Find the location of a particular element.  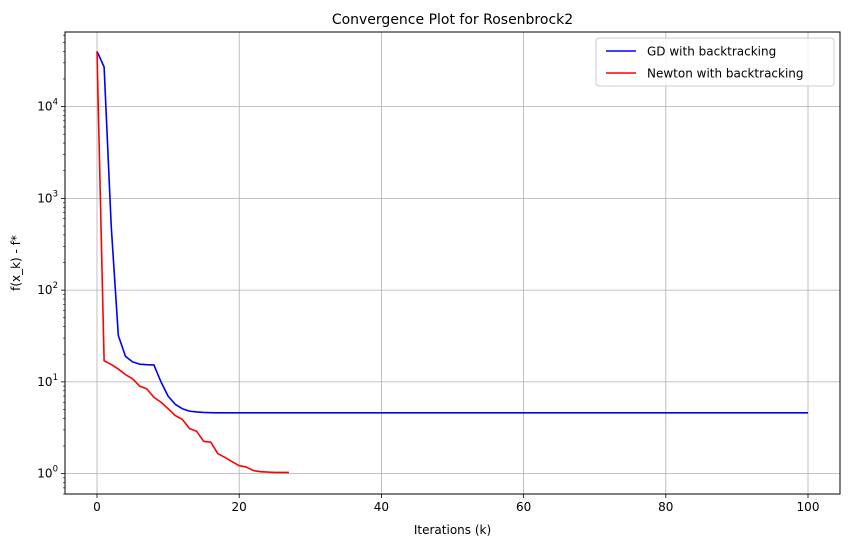

y-axis-ticks: 10⁰ 10¹ 10² 10³ 10⁴ is located at coordinates (51, 264).